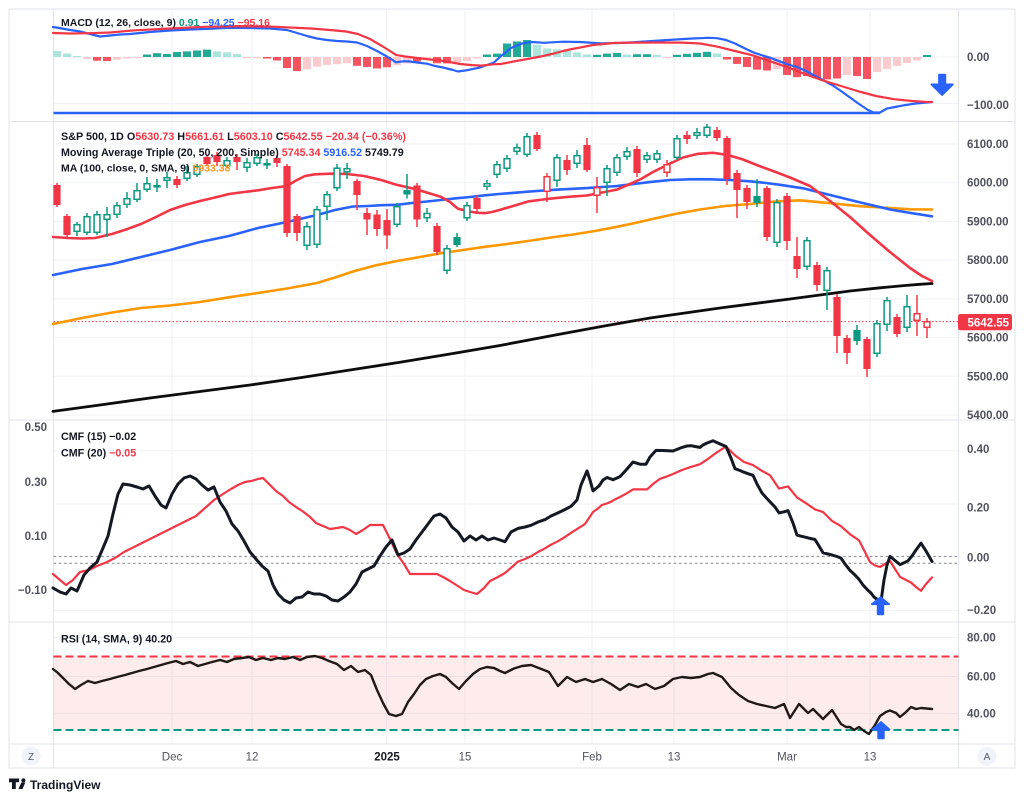 This screenshot has height=805, width=1024. What do you see at coordinates (989, 323) in the screenshot?
I see `svg-text: 5642.55` at bounding box center [989, 323].